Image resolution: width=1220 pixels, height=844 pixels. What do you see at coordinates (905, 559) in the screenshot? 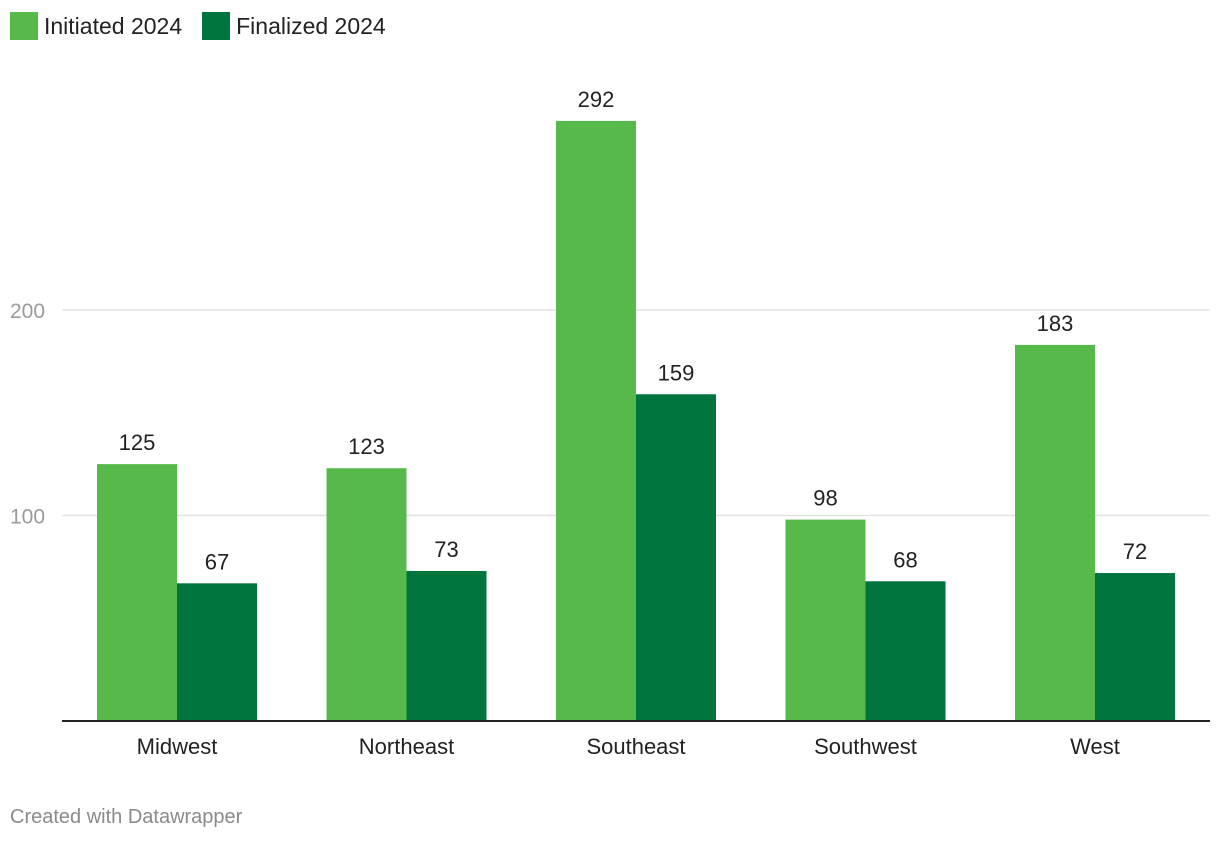
I see `data-label-southwest-finalized: 68` at bounding box center [905, 559].